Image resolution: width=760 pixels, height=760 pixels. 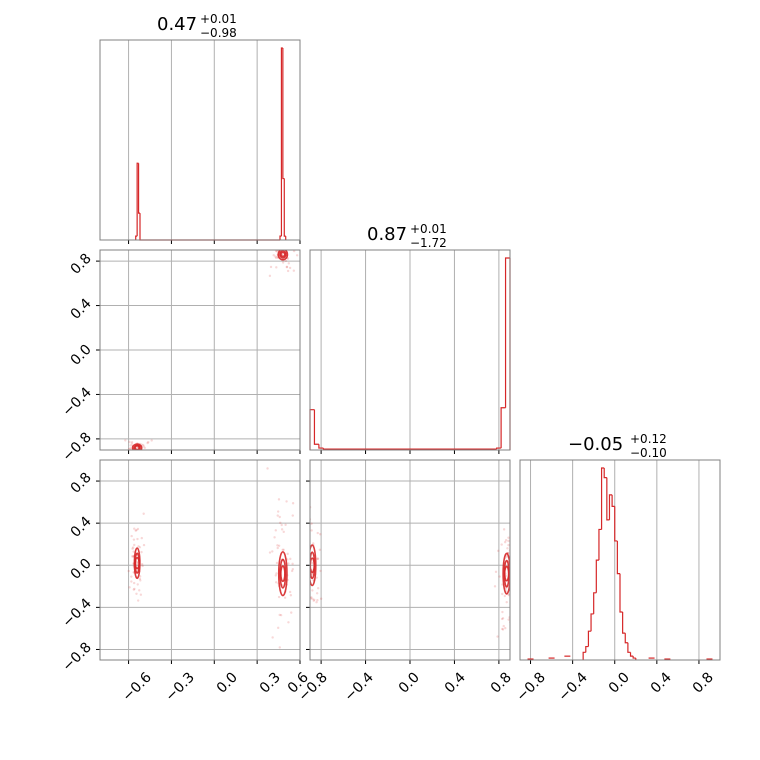 What do you see at coordinates (619, 683) in the screenshot?
I see `x-tick-p3-2: 0.0` at bounding box center [619, 683].